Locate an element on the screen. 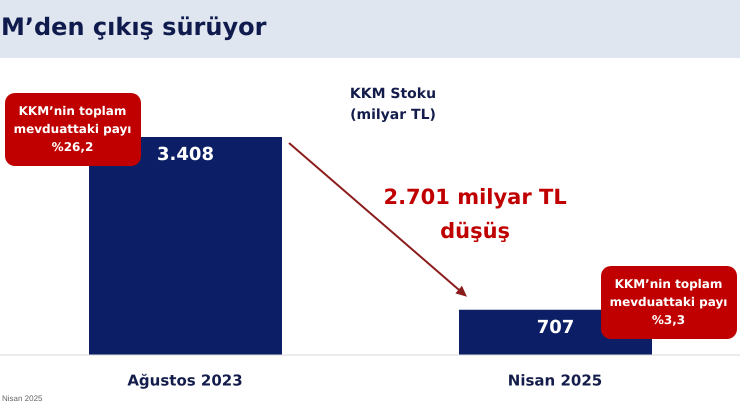  annotation: KKM’nin toplam mevduattaki payı %26,2 is located at coordinates (72, 129).